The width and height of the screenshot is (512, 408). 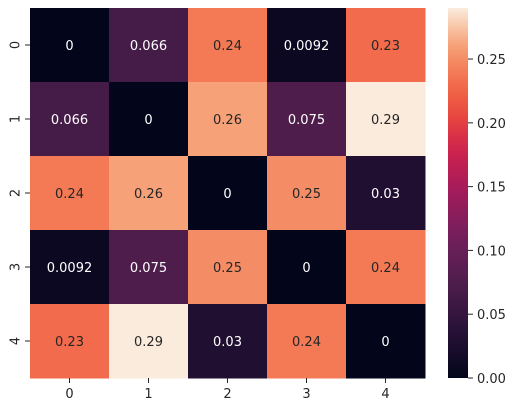 What do you see at coordinates (491, 379) in the screenshot?
I see `colorbar-tick-label-0: 0.00` at bounding box center [491, 379].